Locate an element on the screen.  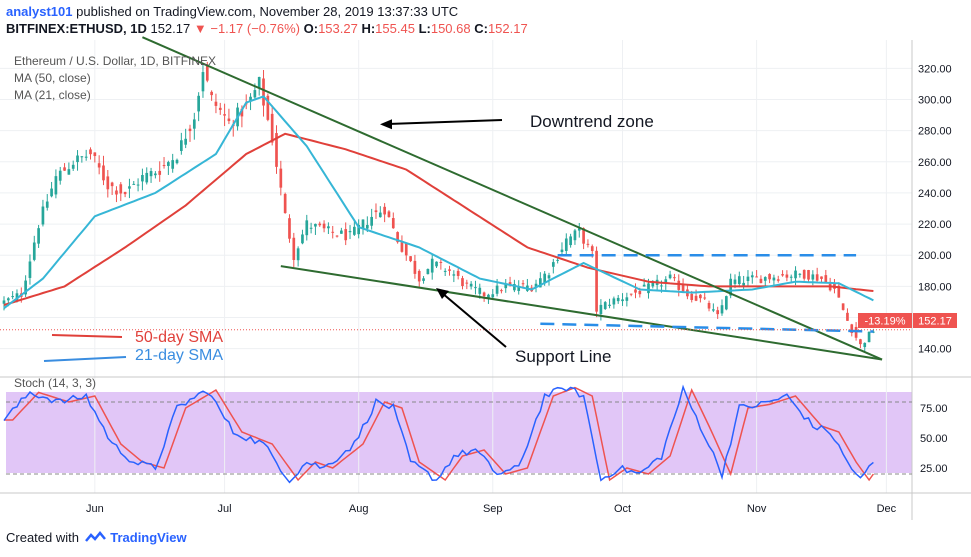
price-tick-label: 180.00 is located at coordinates (935, 287).